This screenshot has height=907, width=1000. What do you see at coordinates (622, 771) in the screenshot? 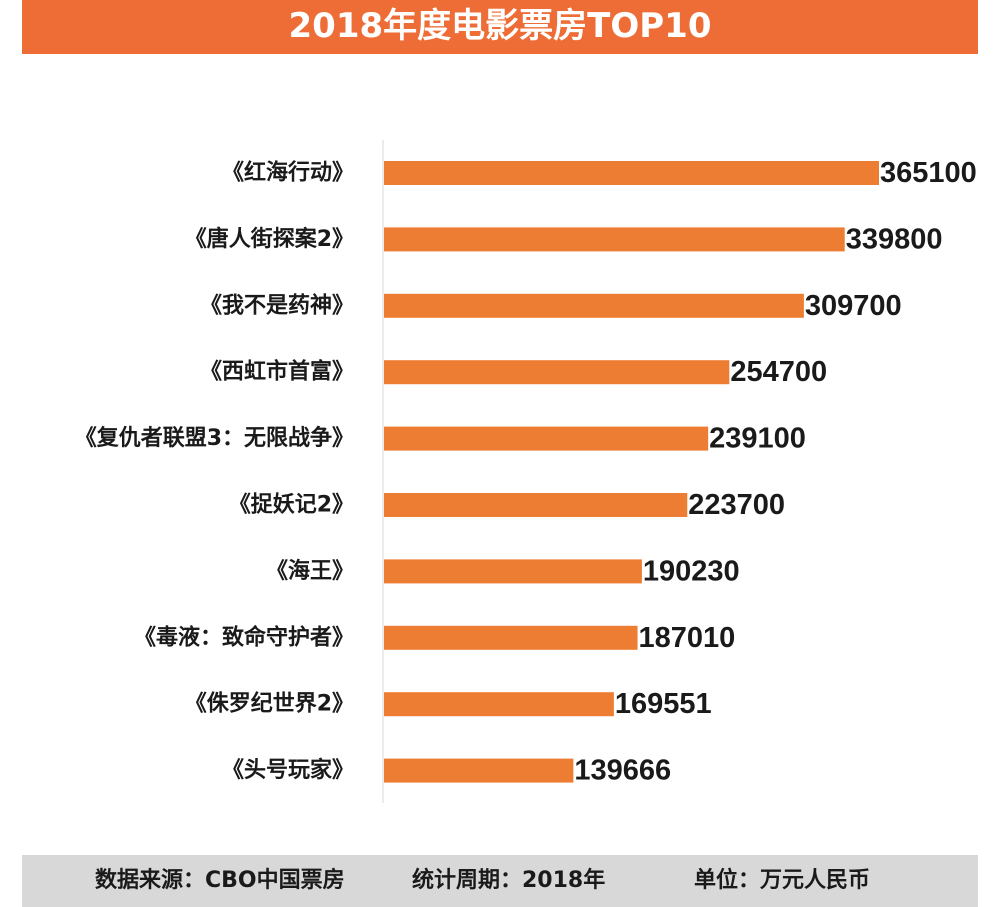
I see `value-label-10: 139666` at bounding box center [622, 771].